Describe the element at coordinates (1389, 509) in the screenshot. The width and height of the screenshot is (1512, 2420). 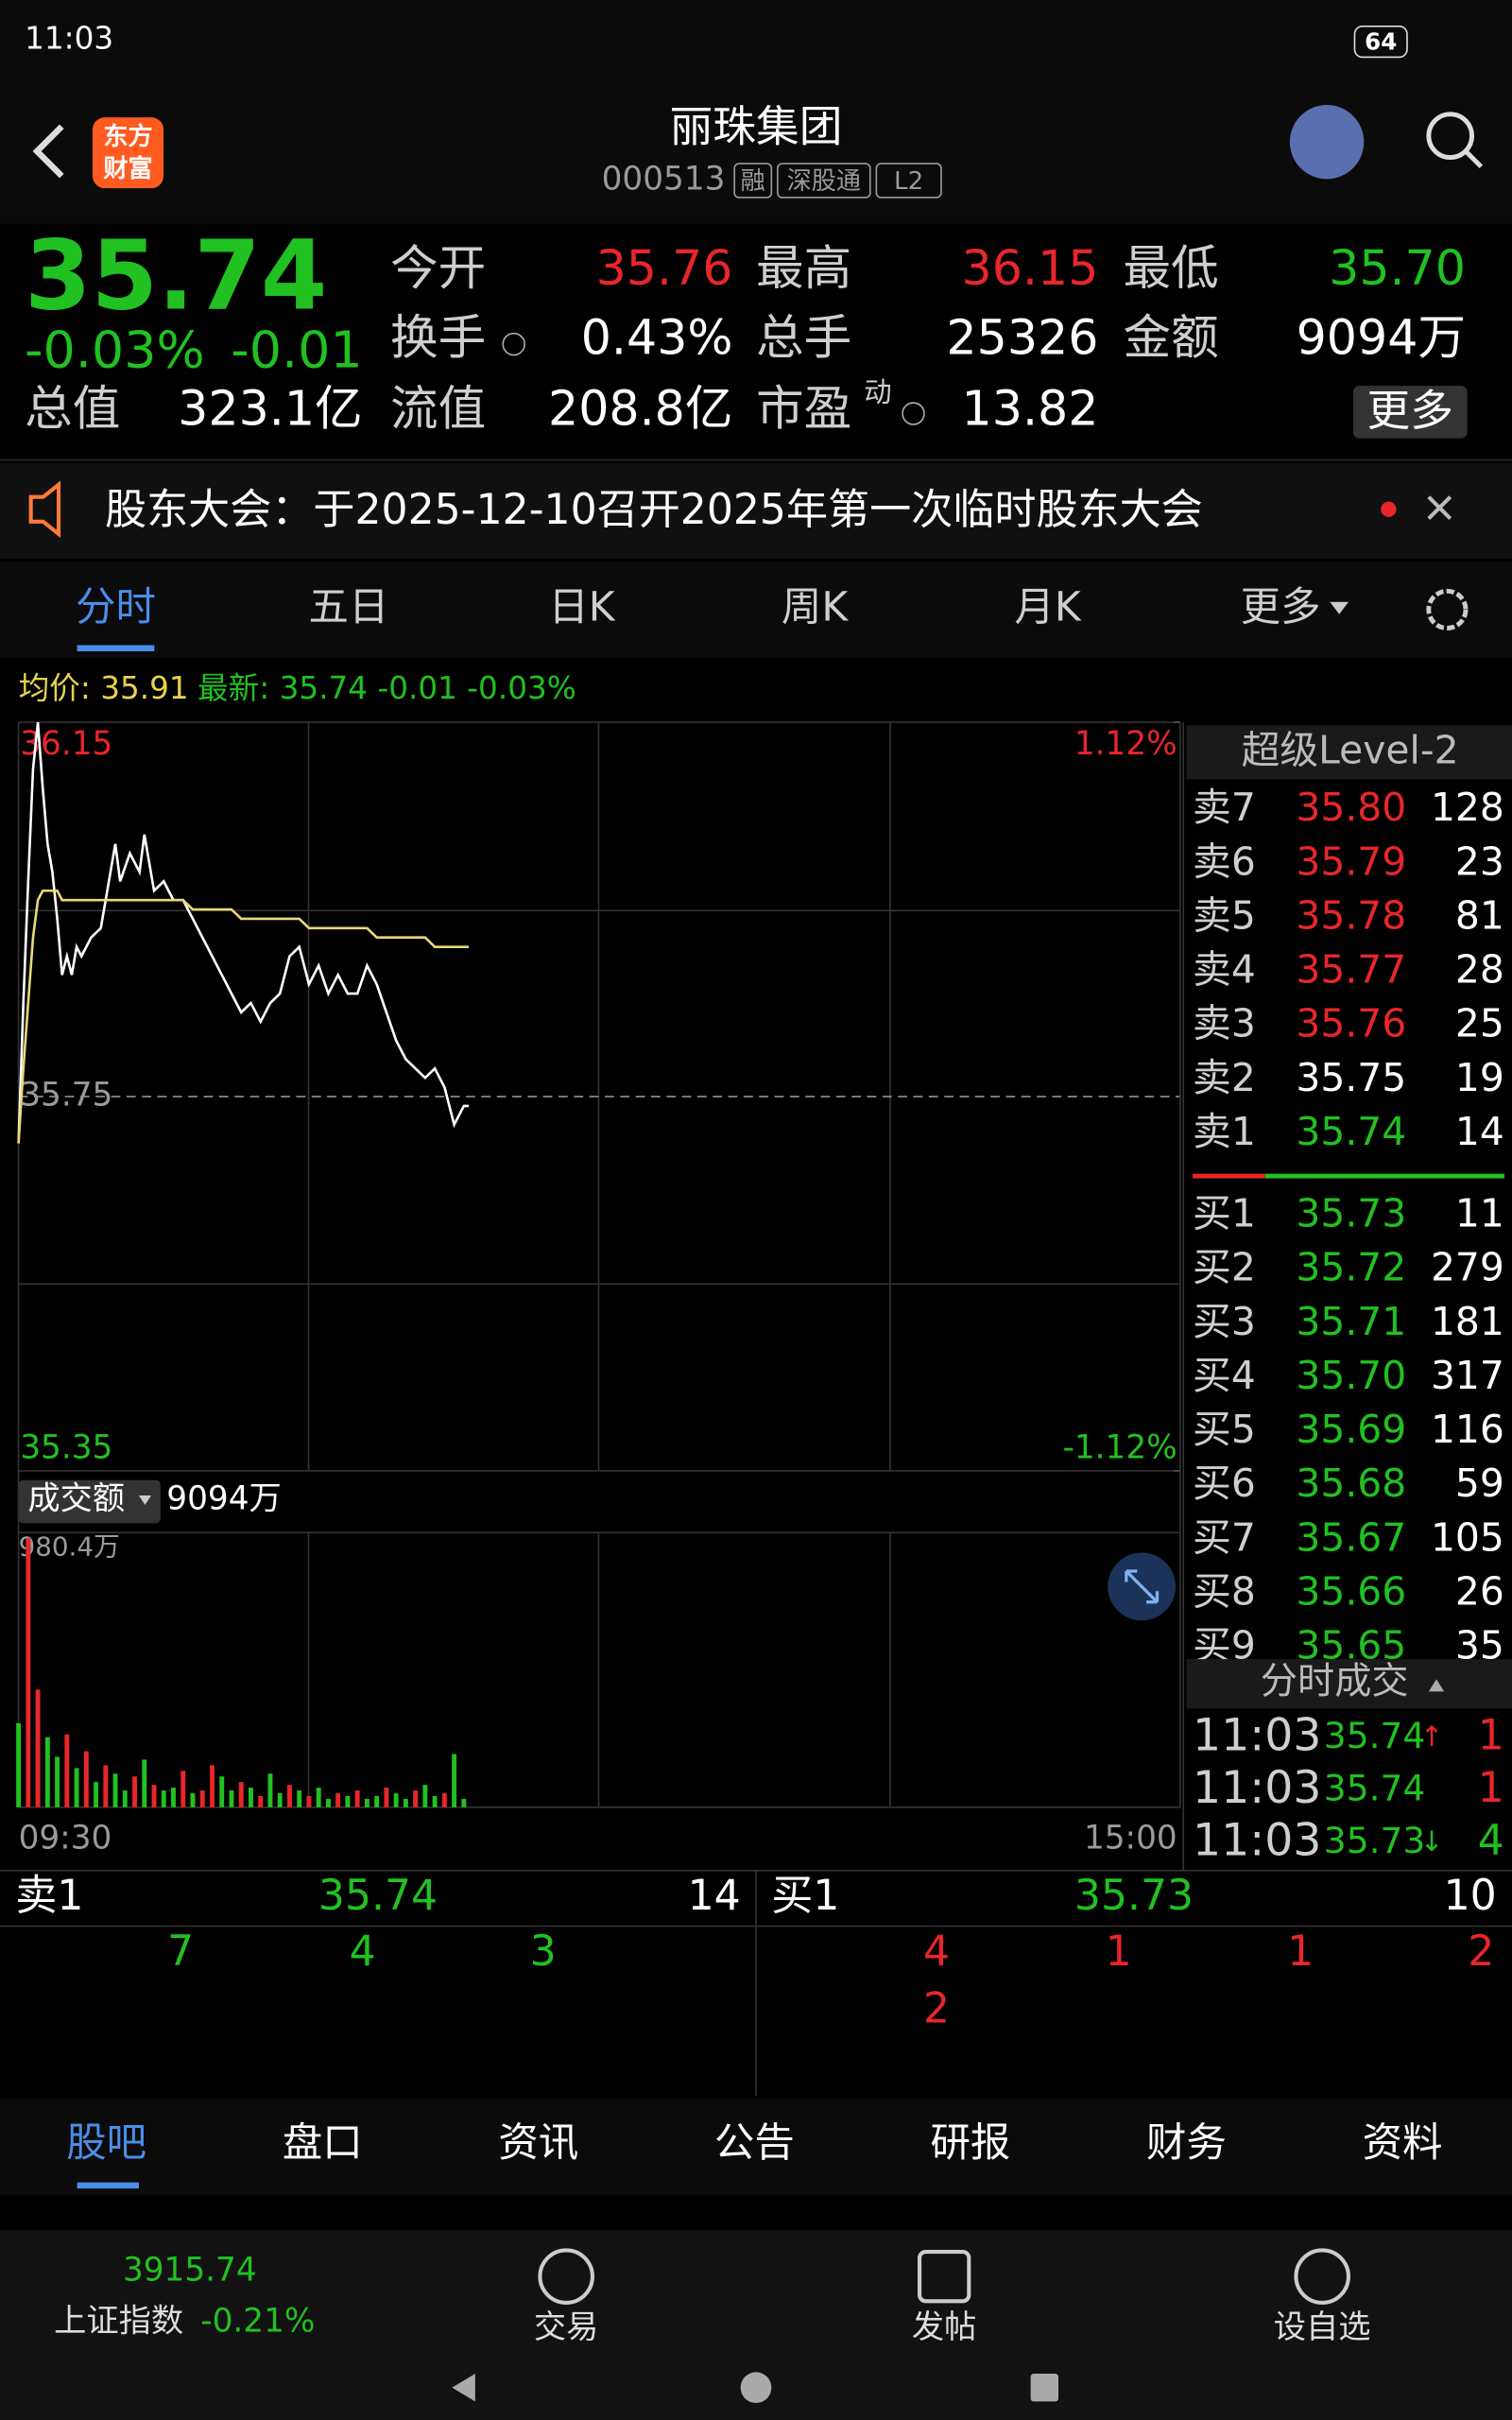
I see `unread-dot` at that location.